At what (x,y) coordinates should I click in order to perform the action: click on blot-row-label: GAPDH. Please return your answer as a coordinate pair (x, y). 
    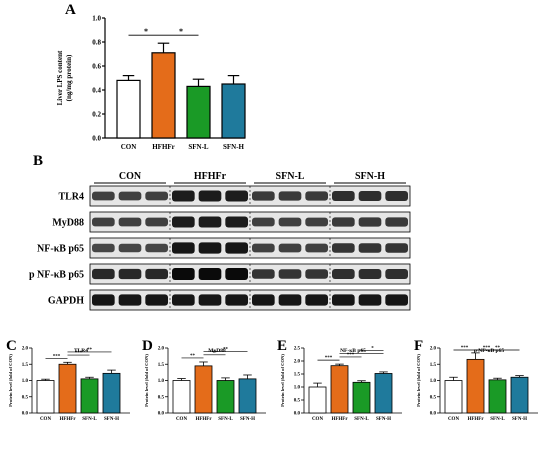
    Looking at the image, I should click on (66, 301).